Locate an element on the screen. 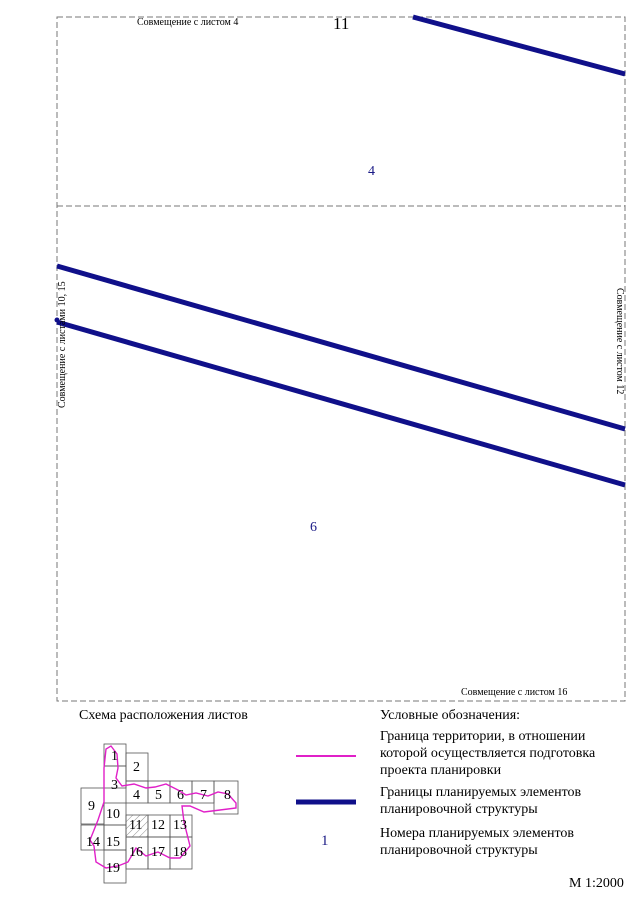 This screenshot has height=905, width=640. legend-number-symbol: 1 is located at coordinates (325, 841).